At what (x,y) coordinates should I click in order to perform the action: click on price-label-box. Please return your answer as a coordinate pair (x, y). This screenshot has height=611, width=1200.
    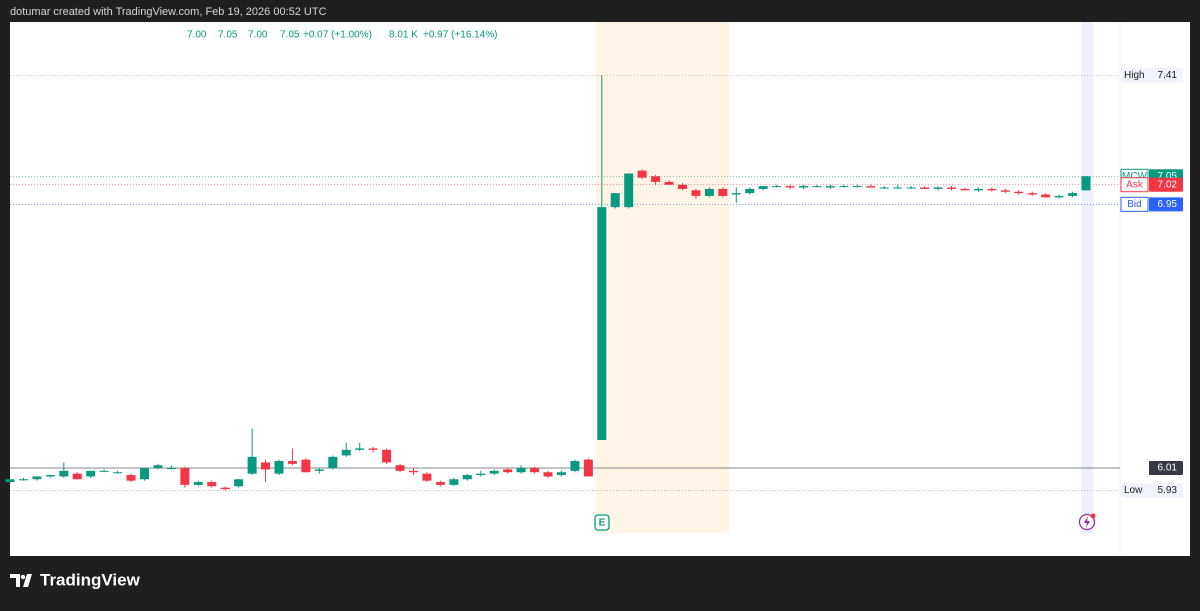
    Looking at the image, I should click on (1166, 184).